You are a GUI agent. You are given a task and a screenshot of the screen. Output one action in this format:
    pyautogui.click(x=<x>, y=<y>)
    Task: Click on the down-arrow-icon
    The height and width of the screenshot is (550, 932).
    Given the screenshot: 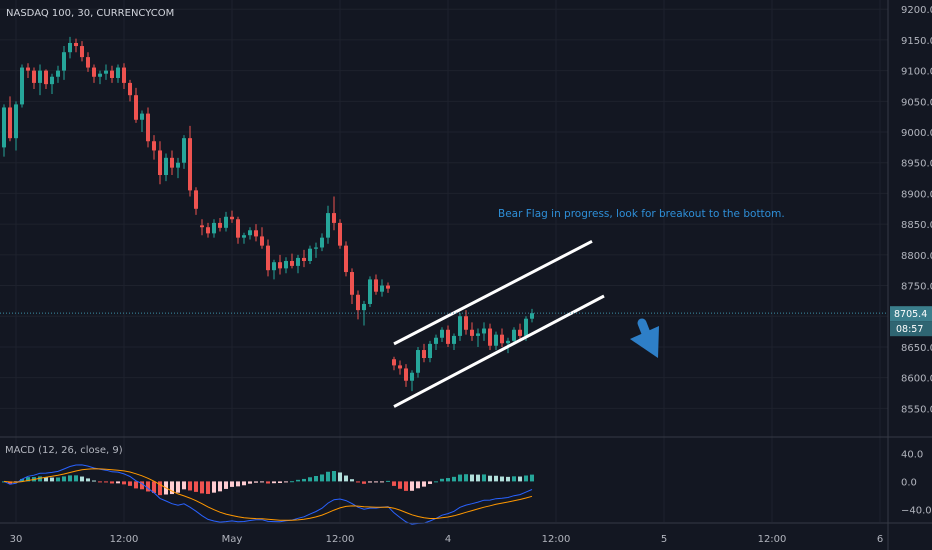 What is the action you would take?
    pyautogui.click(x=644, y=338)
    